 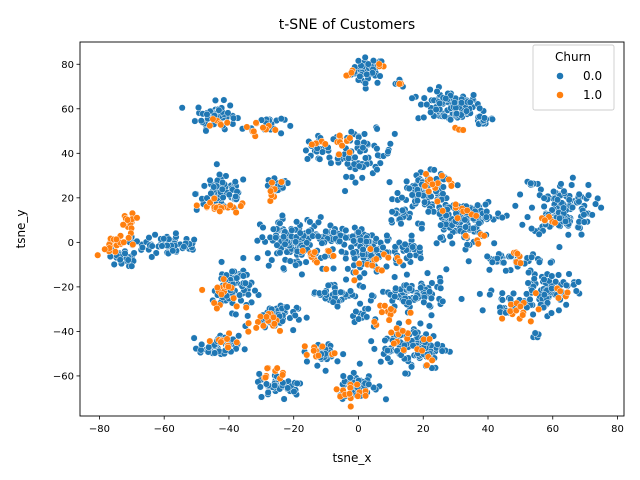 What do you see at coordinates (164, 429) in the screenshot?
I see `x-tick-label: −60` at bounding box center [164, 429].